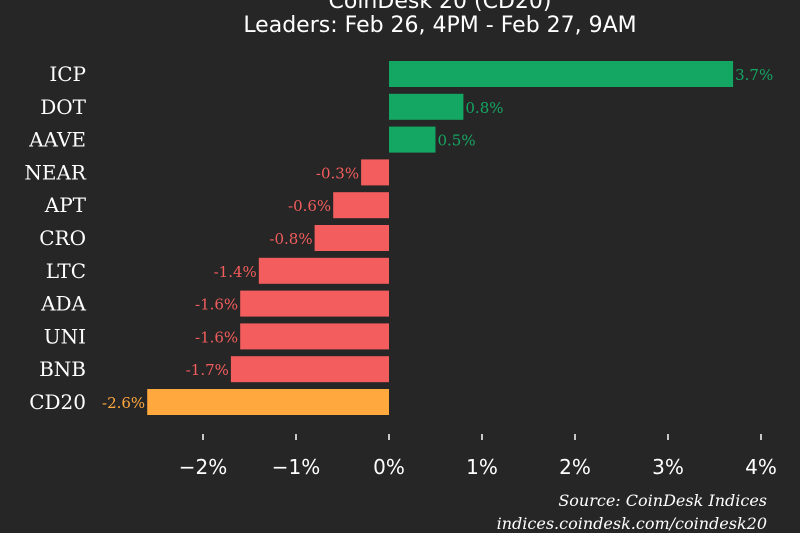  I want to click on x-axis: −2% −1% 0% 1% 2% 3% 4%, so click(478, 456).